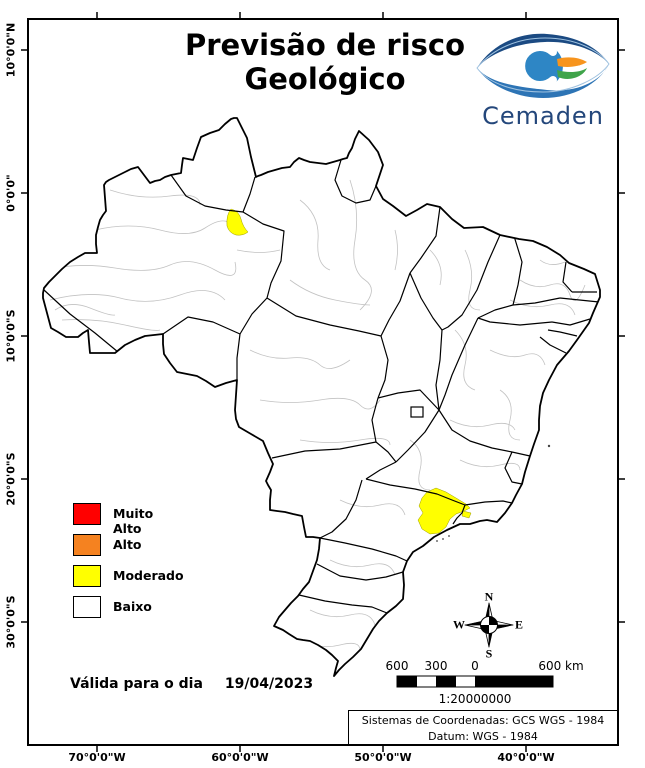 This screenshot has width=645, height=768. What do you see at coordinates (475, 666) in the screenshot?
I see `scale-label-0: 0` at bounding box center [475, 666].